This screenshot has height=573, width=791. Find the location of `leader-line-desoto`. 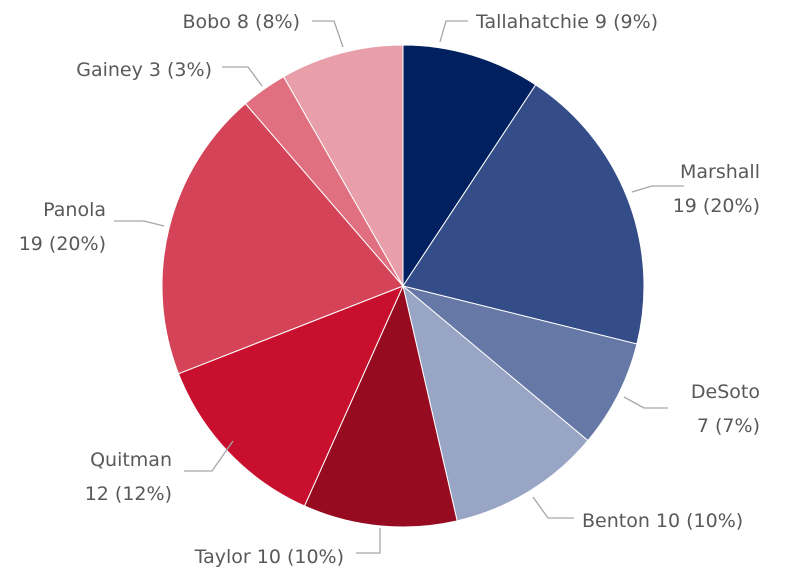

leader-line-desoto is located at coordinates (645, 402).